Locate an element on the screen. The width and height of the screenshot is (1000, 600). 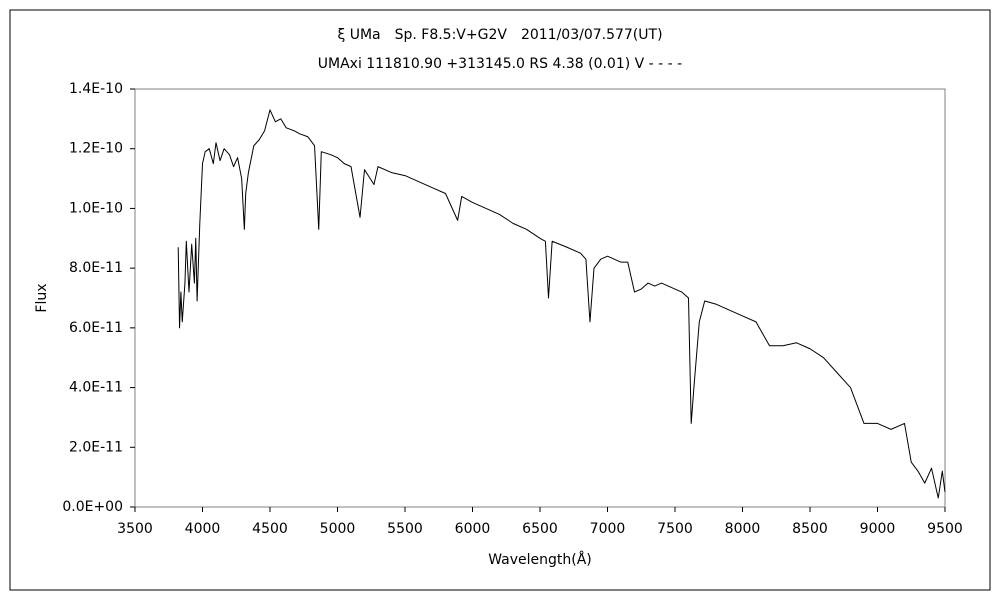
y-tick-label: 1.4E-10 is located at coordinates (96, 89).